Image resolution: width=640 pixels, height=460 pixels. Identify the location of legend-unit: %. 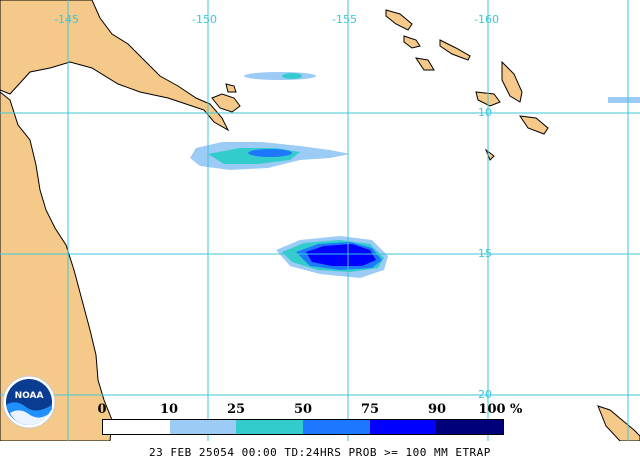
(516, 409).